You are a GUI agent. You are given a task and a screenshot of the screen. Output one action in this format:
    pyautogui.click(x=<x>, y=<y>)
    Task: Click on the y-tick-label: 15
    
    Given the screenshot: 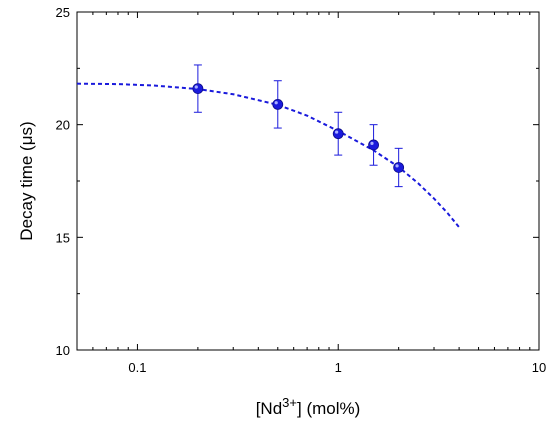 What is the action you would take?
    pyautogui.click(x=63, y=237)
    